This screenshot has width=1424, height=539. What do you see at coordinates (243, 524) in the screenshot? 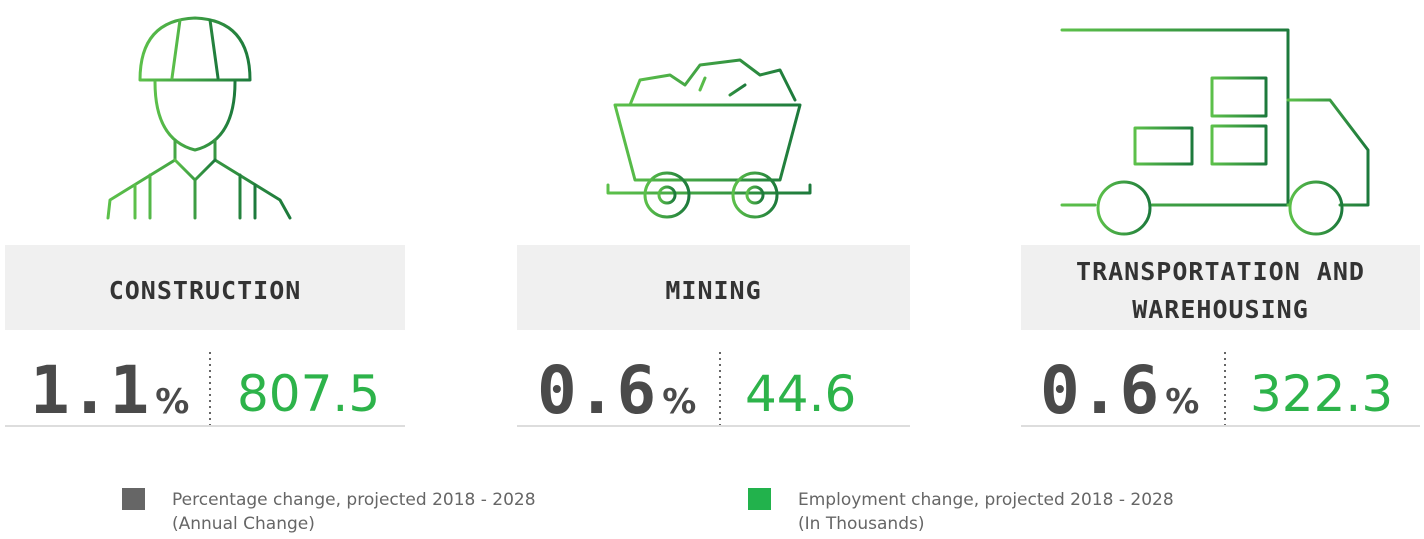
I see `legend-text: (Annual Change)` at bounding box center [243, 524].